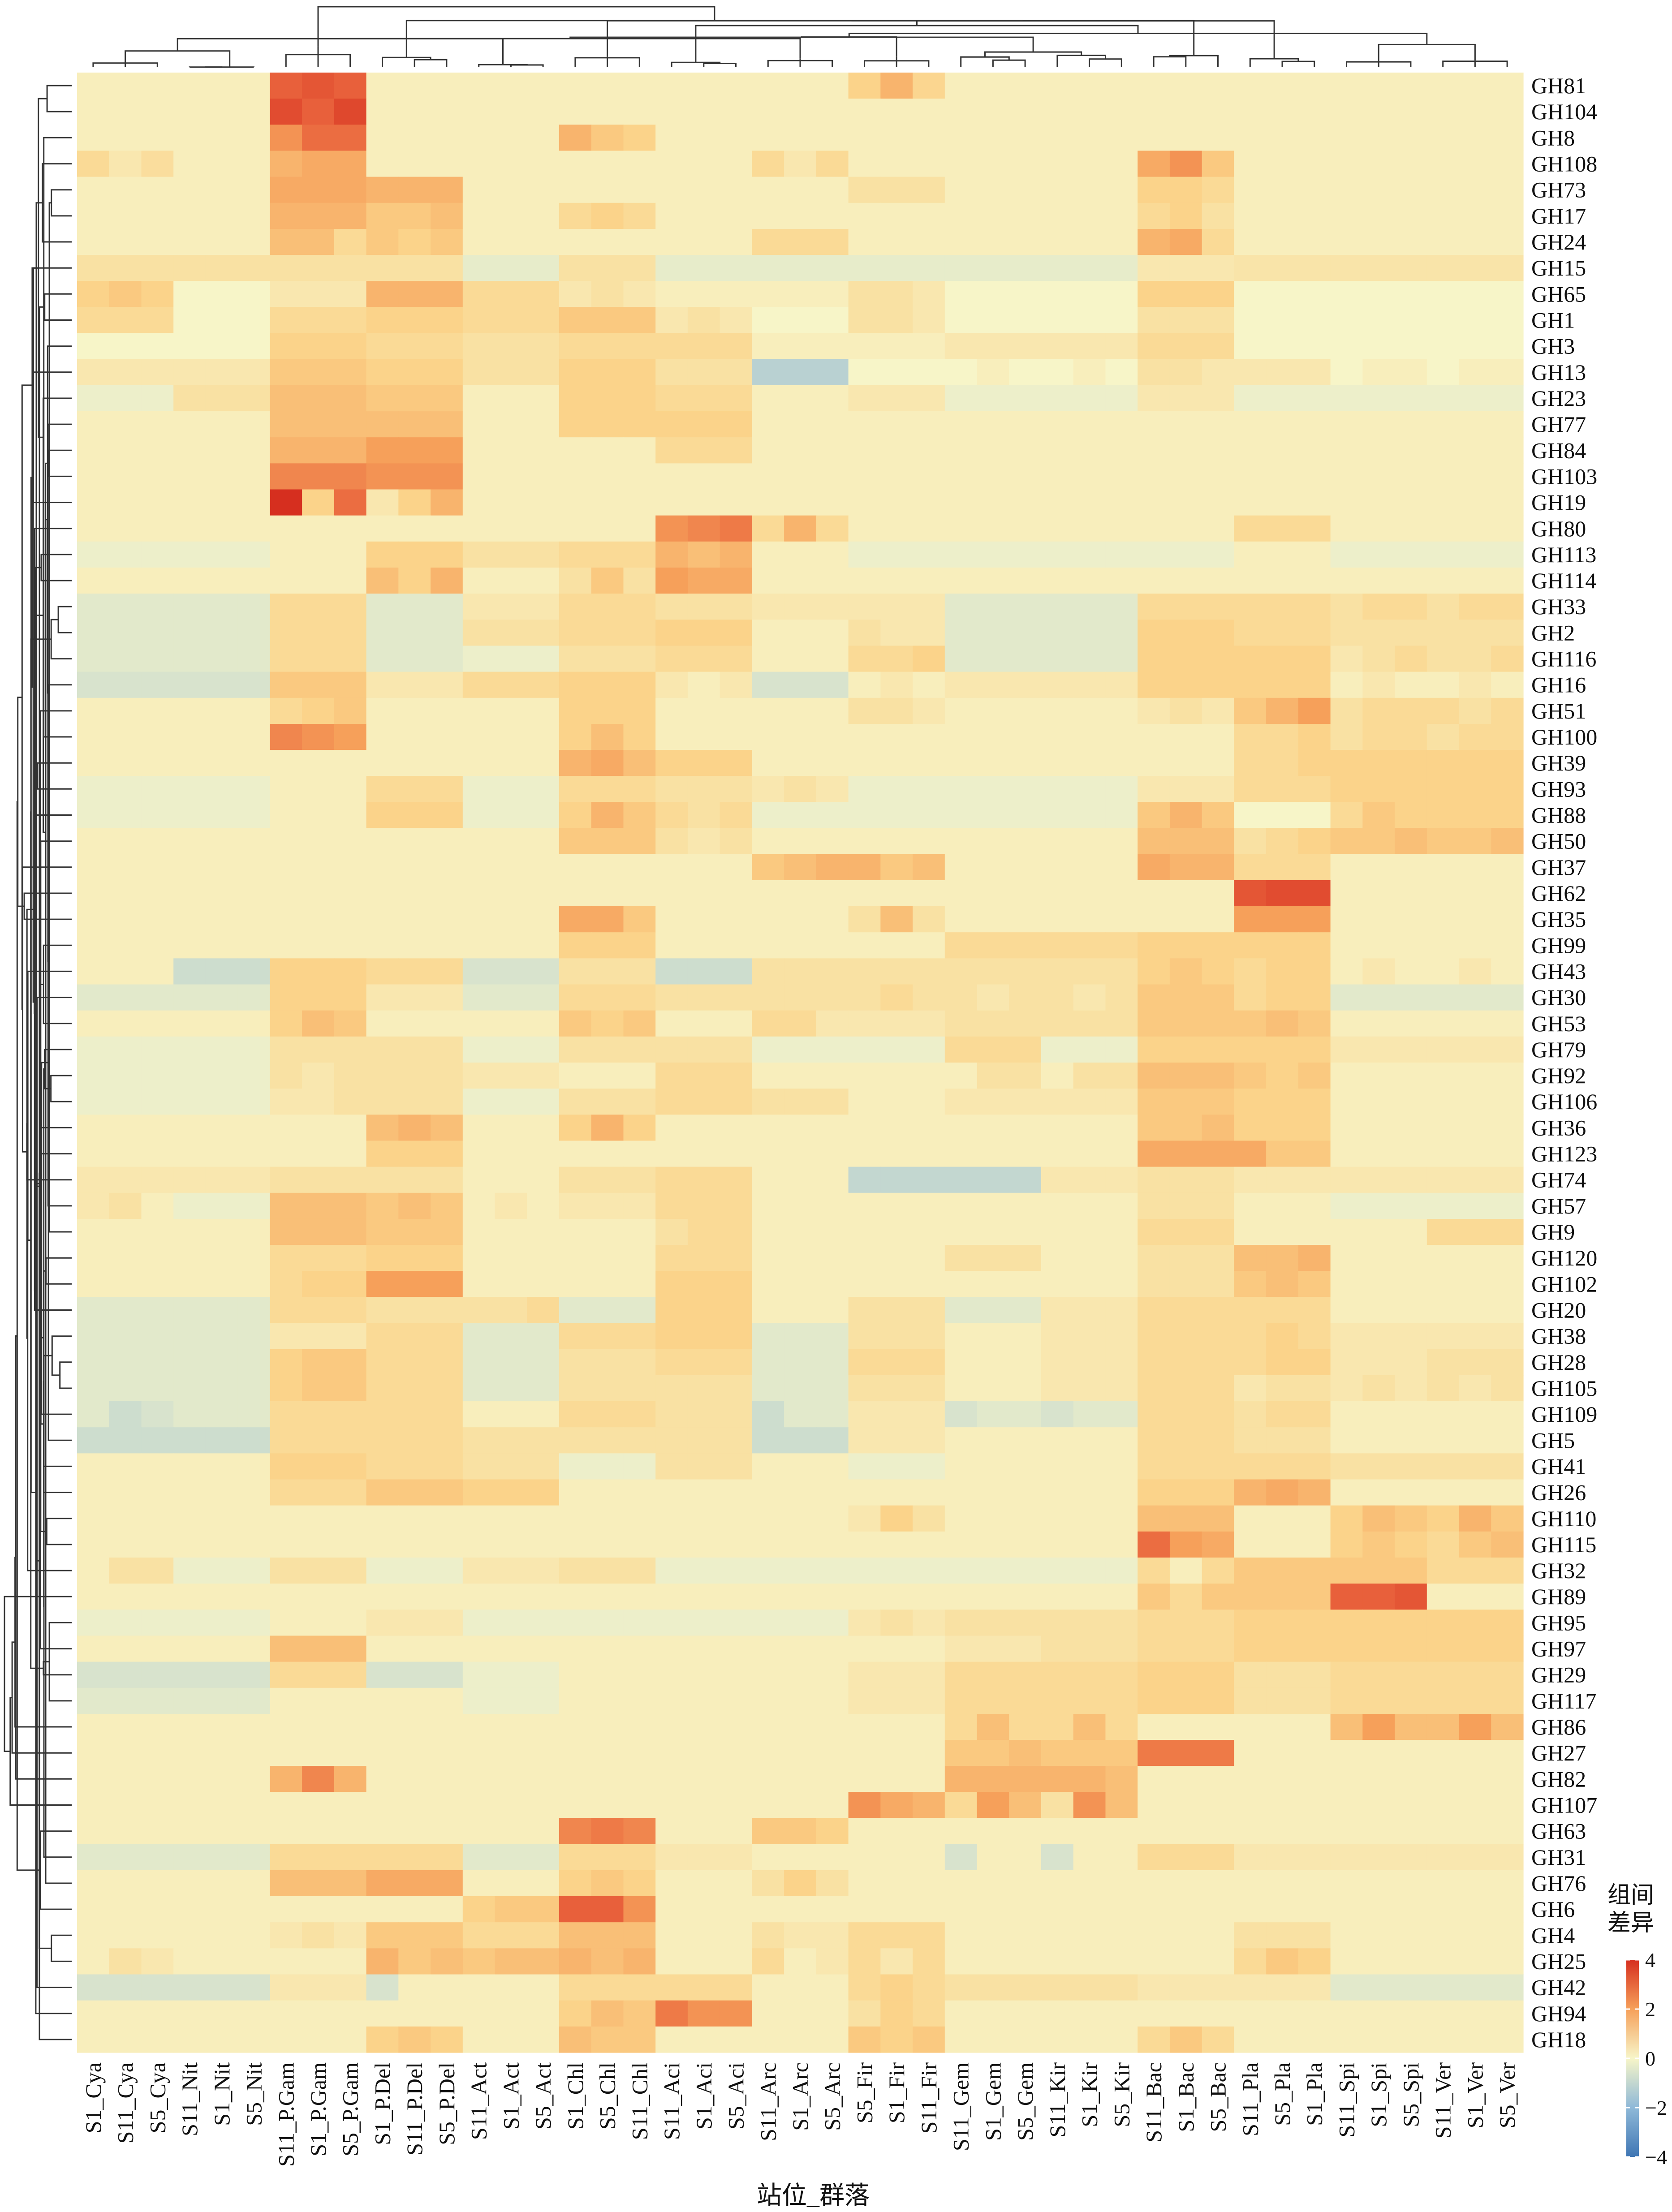 This screenshot has height=2212, width=1672. I want to click on row-label: GH108, so click(1564, 163).